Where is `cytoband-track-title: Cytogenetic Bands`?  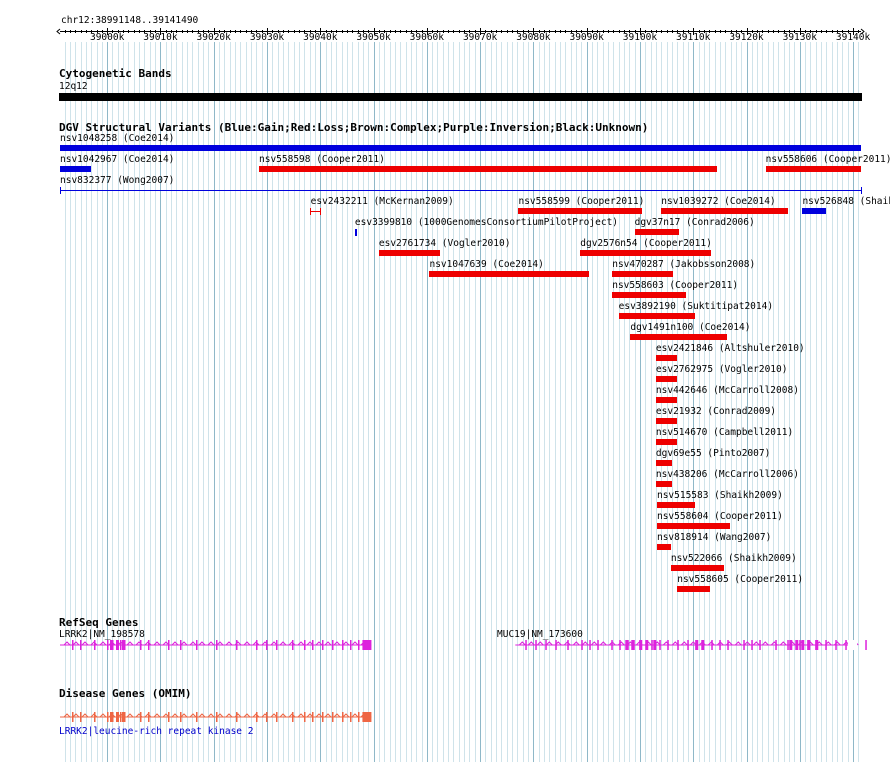 cytoband-track-title: Cytogenetic Bands is located at coordinates (115, 73).